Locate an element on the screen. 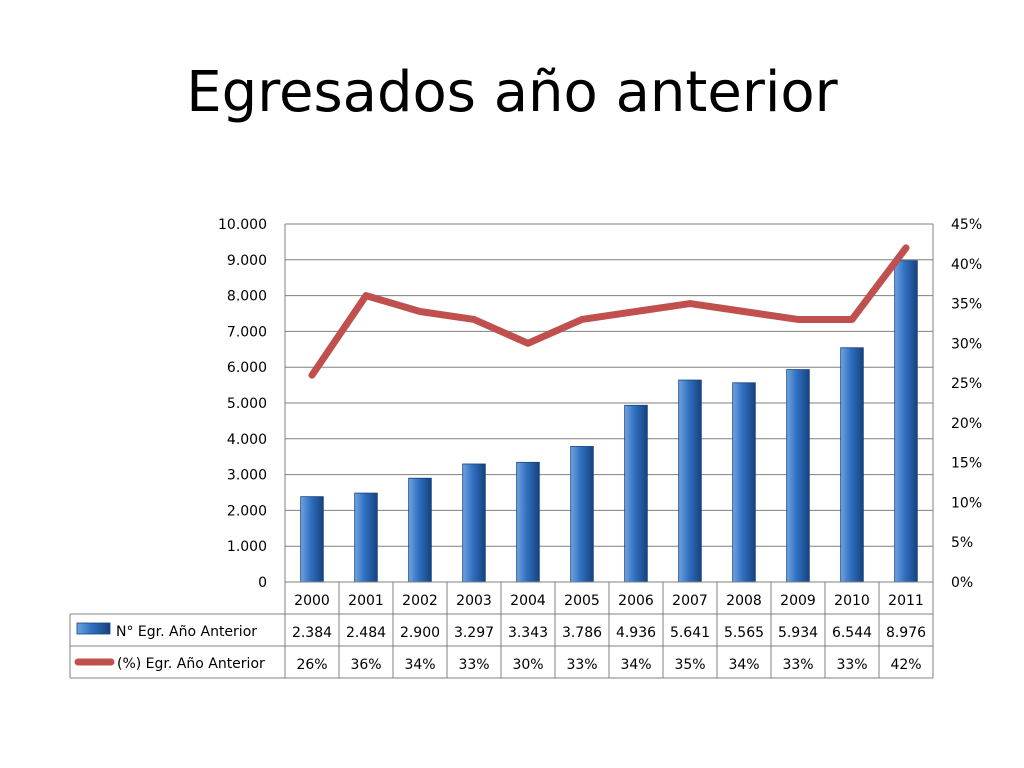  category-label: 2006 is located at coordinates (636, 601).